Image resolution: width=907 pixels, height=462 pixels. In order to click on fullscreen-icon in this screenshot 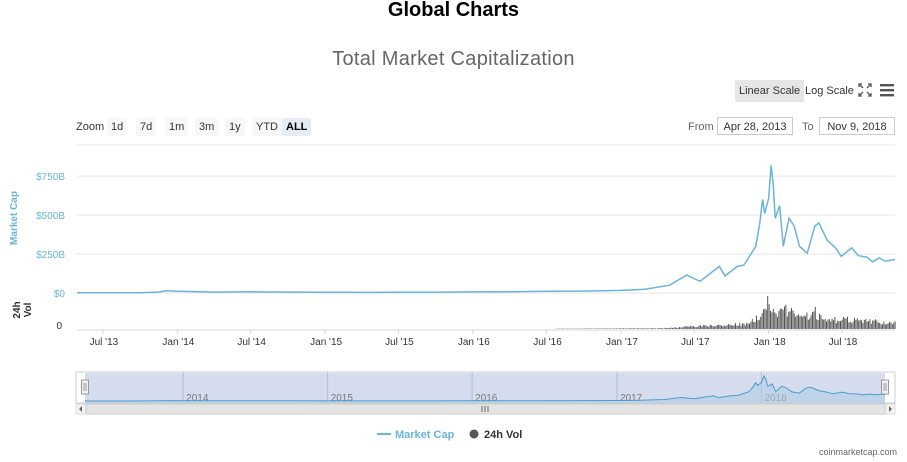, I will do `click(865, 90)`.